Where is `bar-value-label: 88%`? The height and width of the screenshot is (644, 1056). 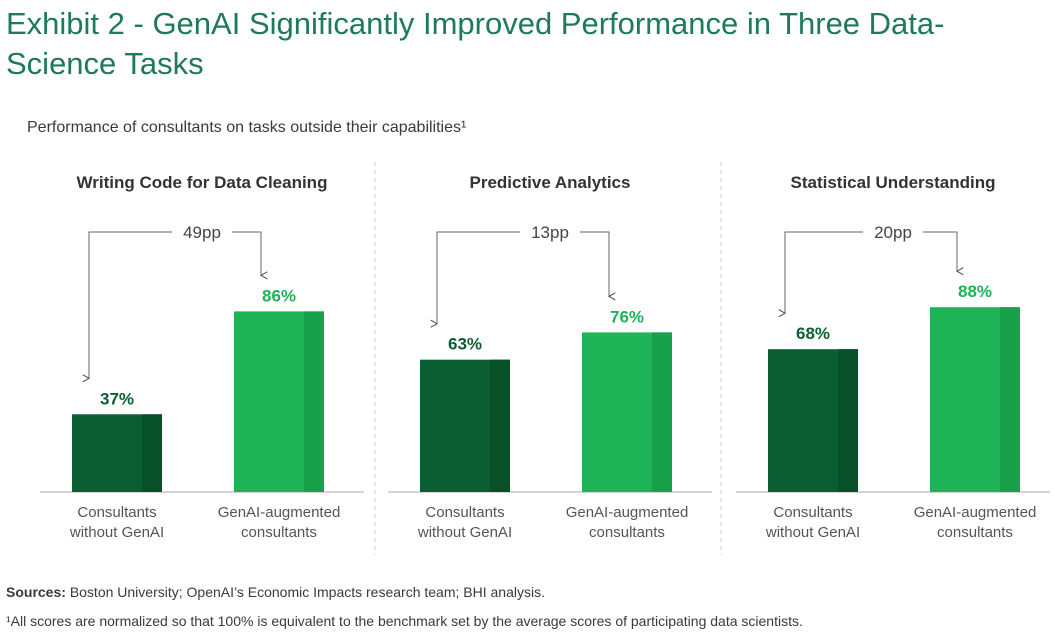 bar-value-label: 88% is located at coordinates (975, 291).